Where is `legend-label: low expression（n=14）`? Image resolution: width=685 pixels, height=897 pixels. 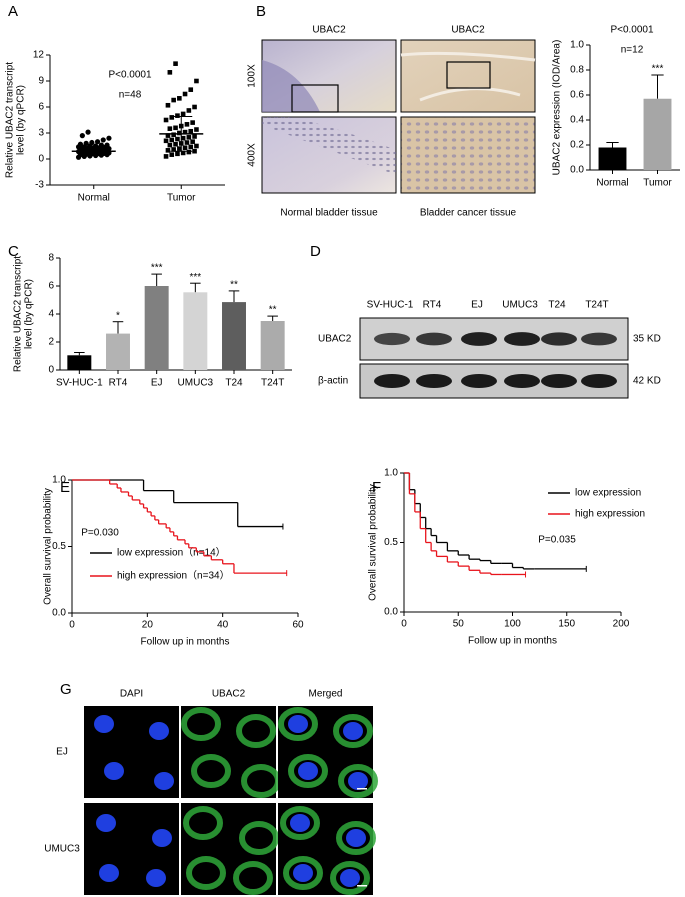
legend-label: low expression（n=14） is located at coordinates (171, 553).